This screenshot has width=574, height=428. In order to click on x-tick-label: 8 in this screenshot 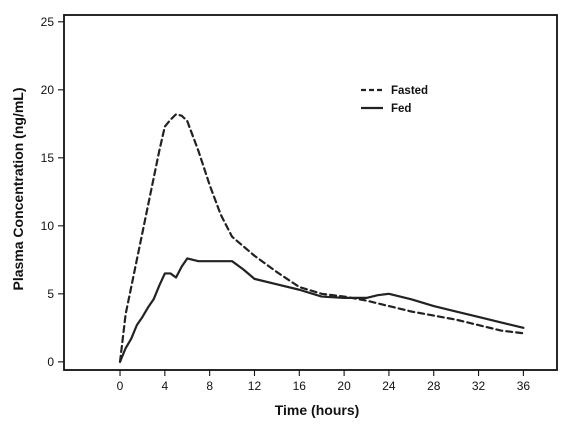, I will do `click(209, 386)`.